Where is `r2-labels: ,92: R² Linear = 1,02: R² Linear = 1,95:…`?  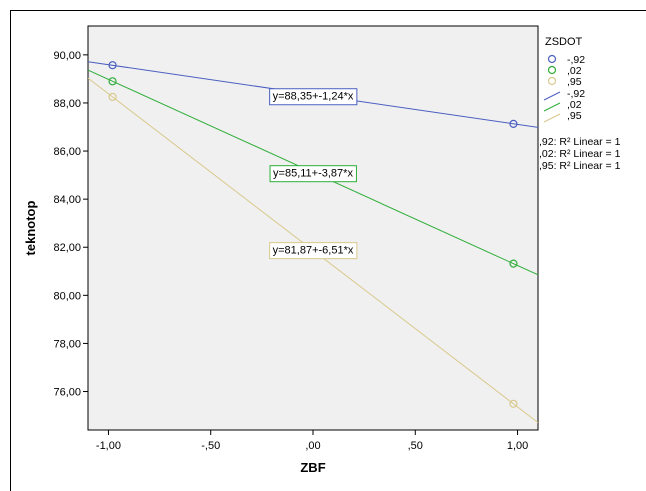 r2-labels: ,92: R² Linear = 1,02: R² Linear = 1,95:… is located at coordinates (580, 154).